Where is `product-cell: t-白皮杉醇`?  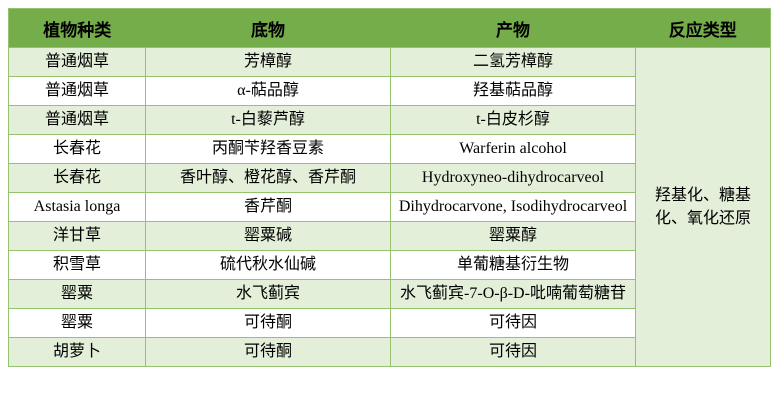 product-cell: t-白皮杉醇 is located at coordinates (513, 120).